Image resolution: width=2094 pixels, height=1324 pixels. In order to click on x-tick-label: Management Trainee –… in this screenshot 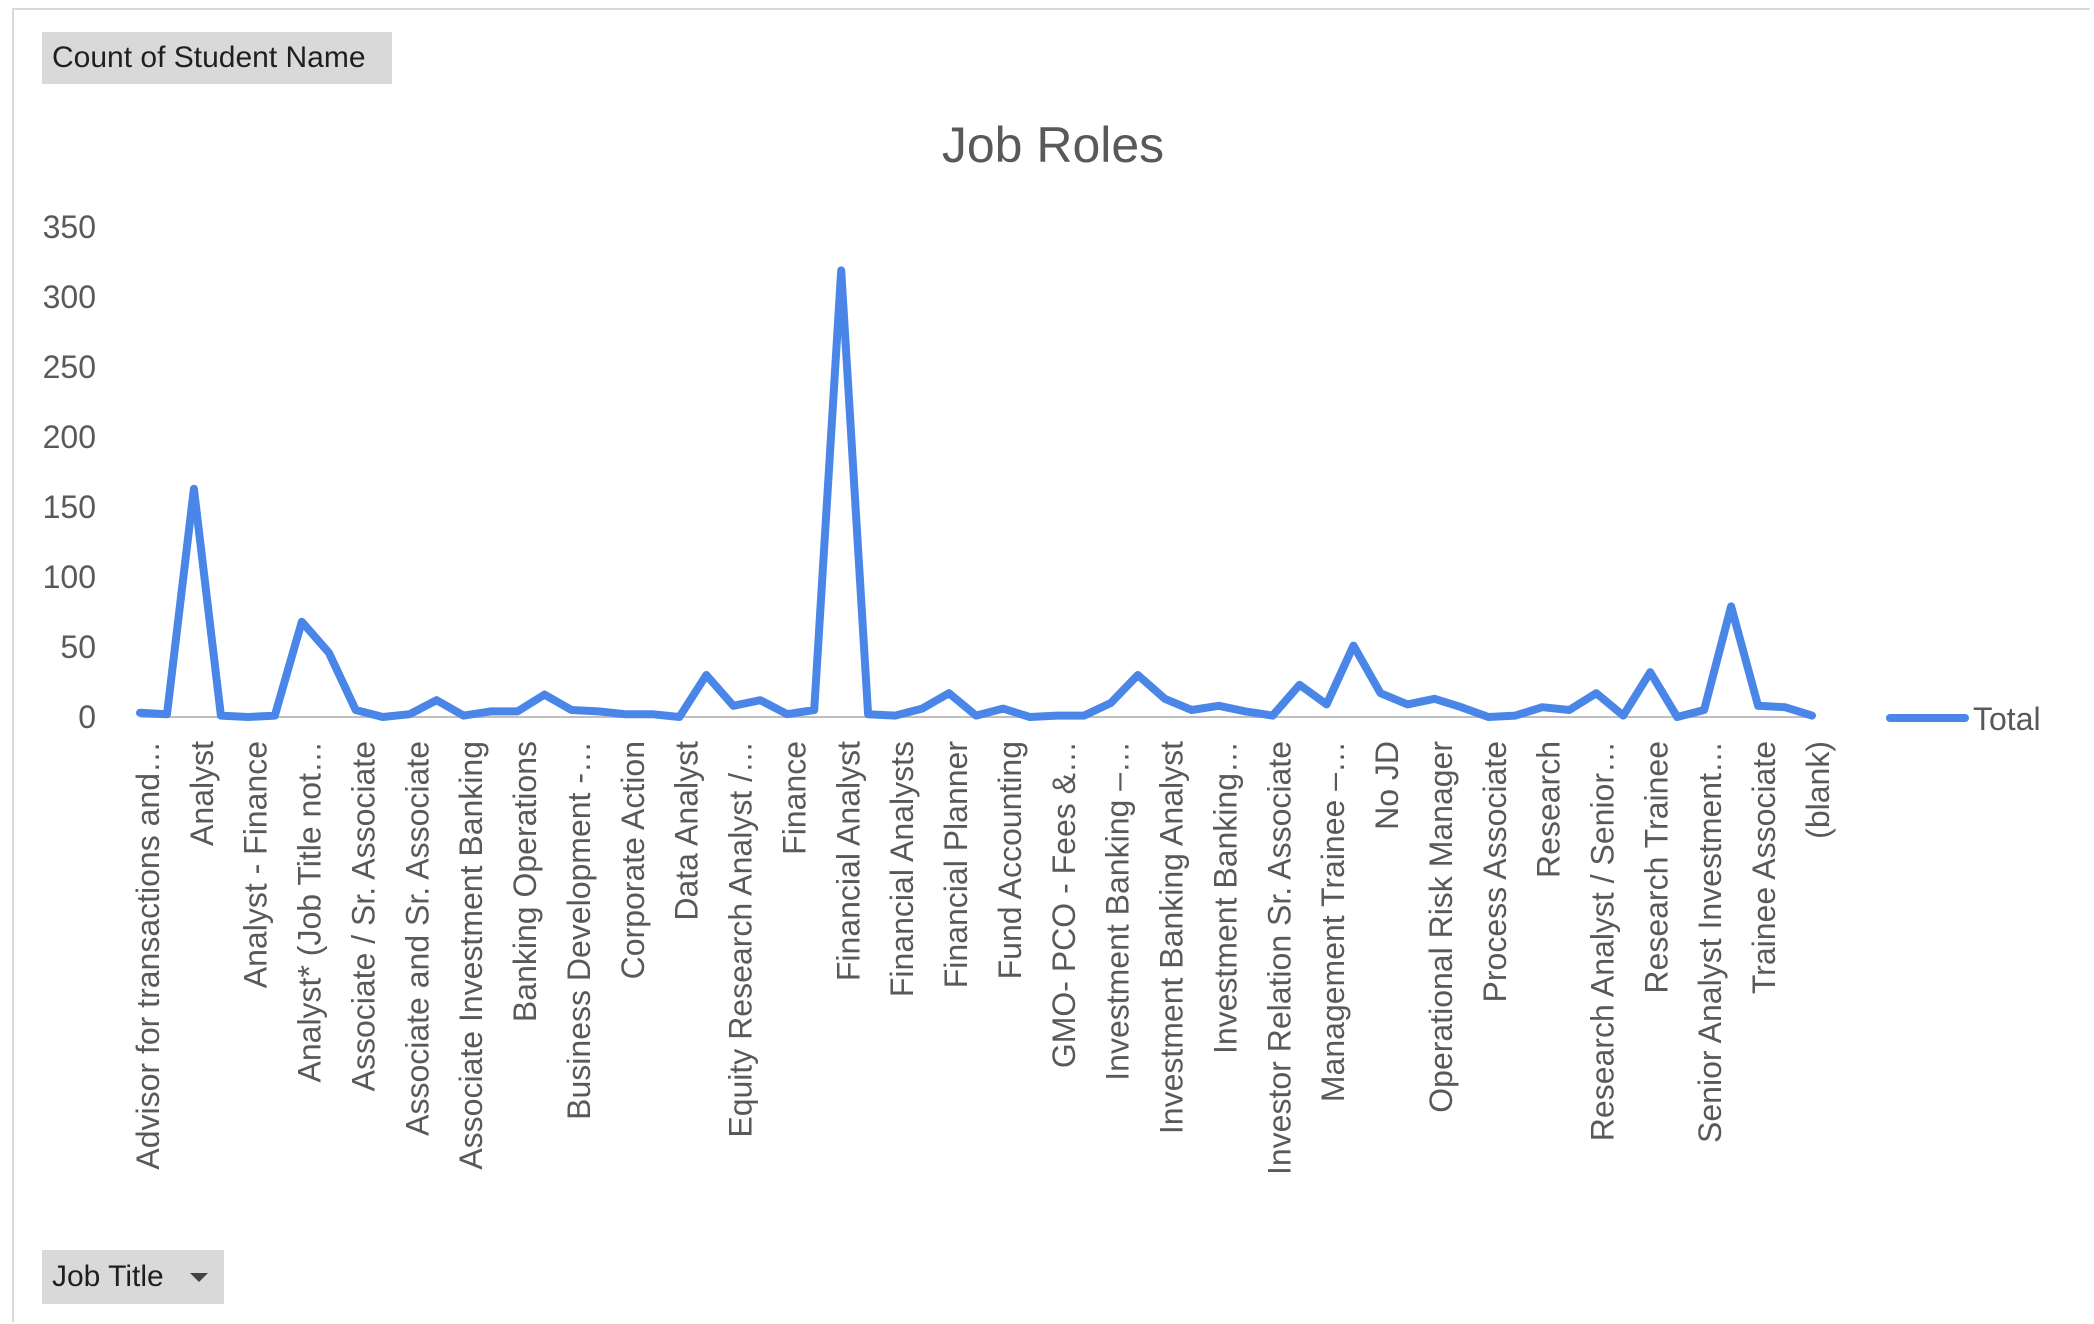, I will do `click(1333, 921)`.